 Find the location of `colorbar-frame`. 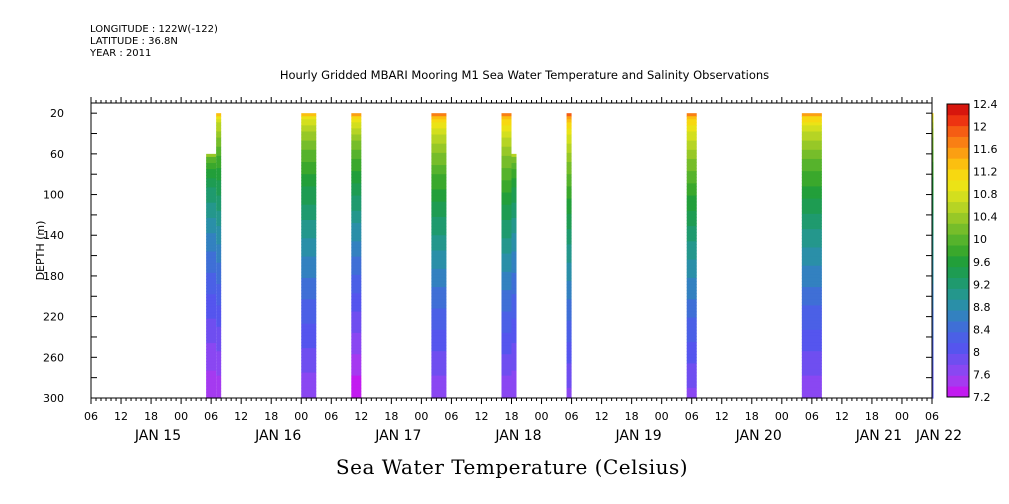

colorbar-frame is located at coordinates (958, 250).